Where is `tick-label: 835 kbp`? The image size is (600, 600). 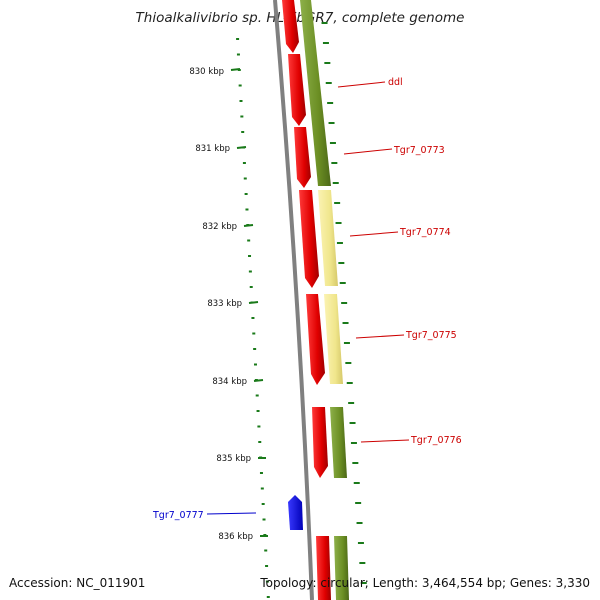
tick-label: 835 kbp is located at coordinates (233, 459).